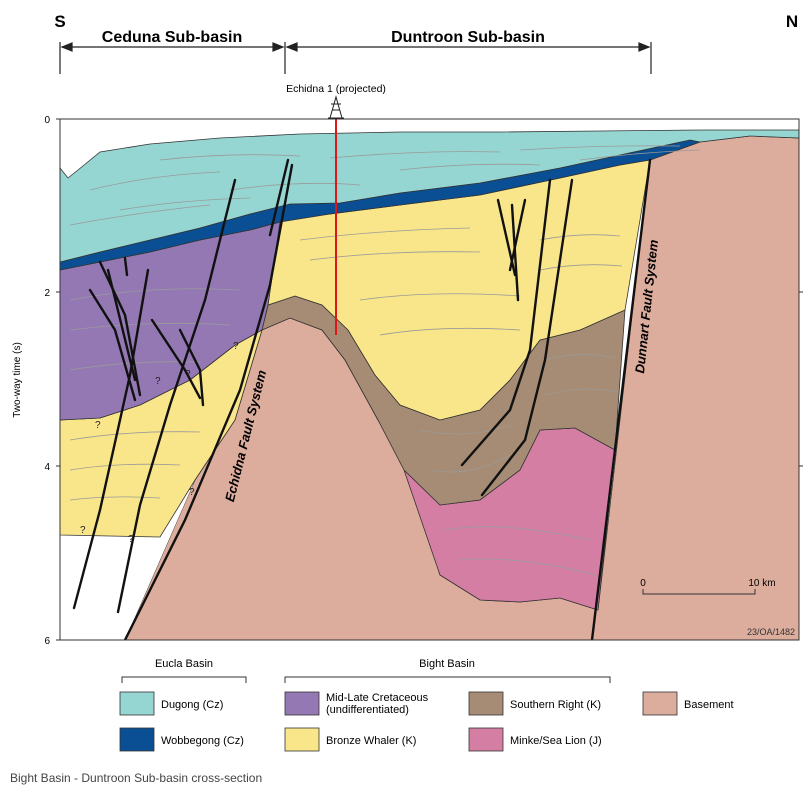 This screenshot has width=809, height=804. Describe the element at coordinates (468, 37) in the screenshot. I see `duntroon-sub-basin-label: Duntroon Sub-basin` at that location.